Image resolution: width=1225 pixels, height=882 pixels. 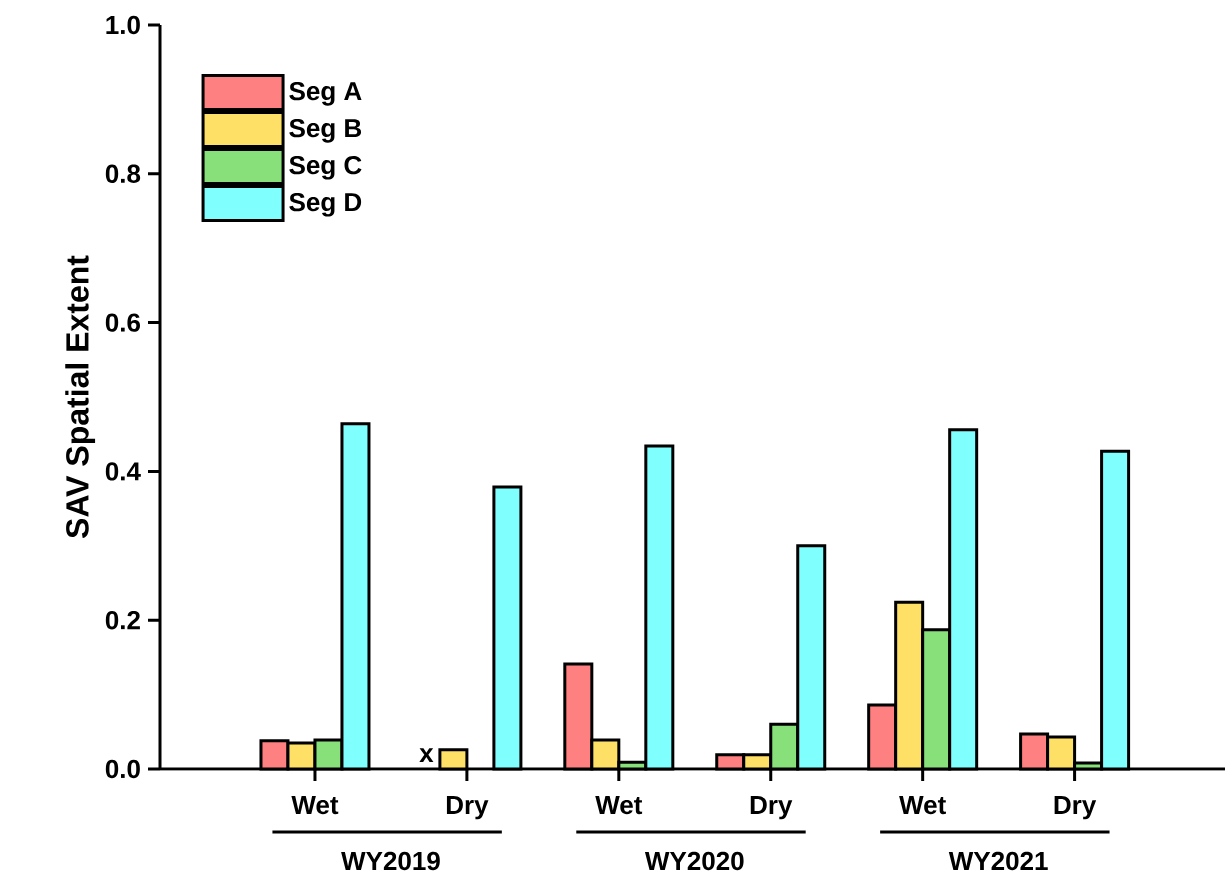 I want to click on y-tick-label: 0.8, so click(x=123, y=173).